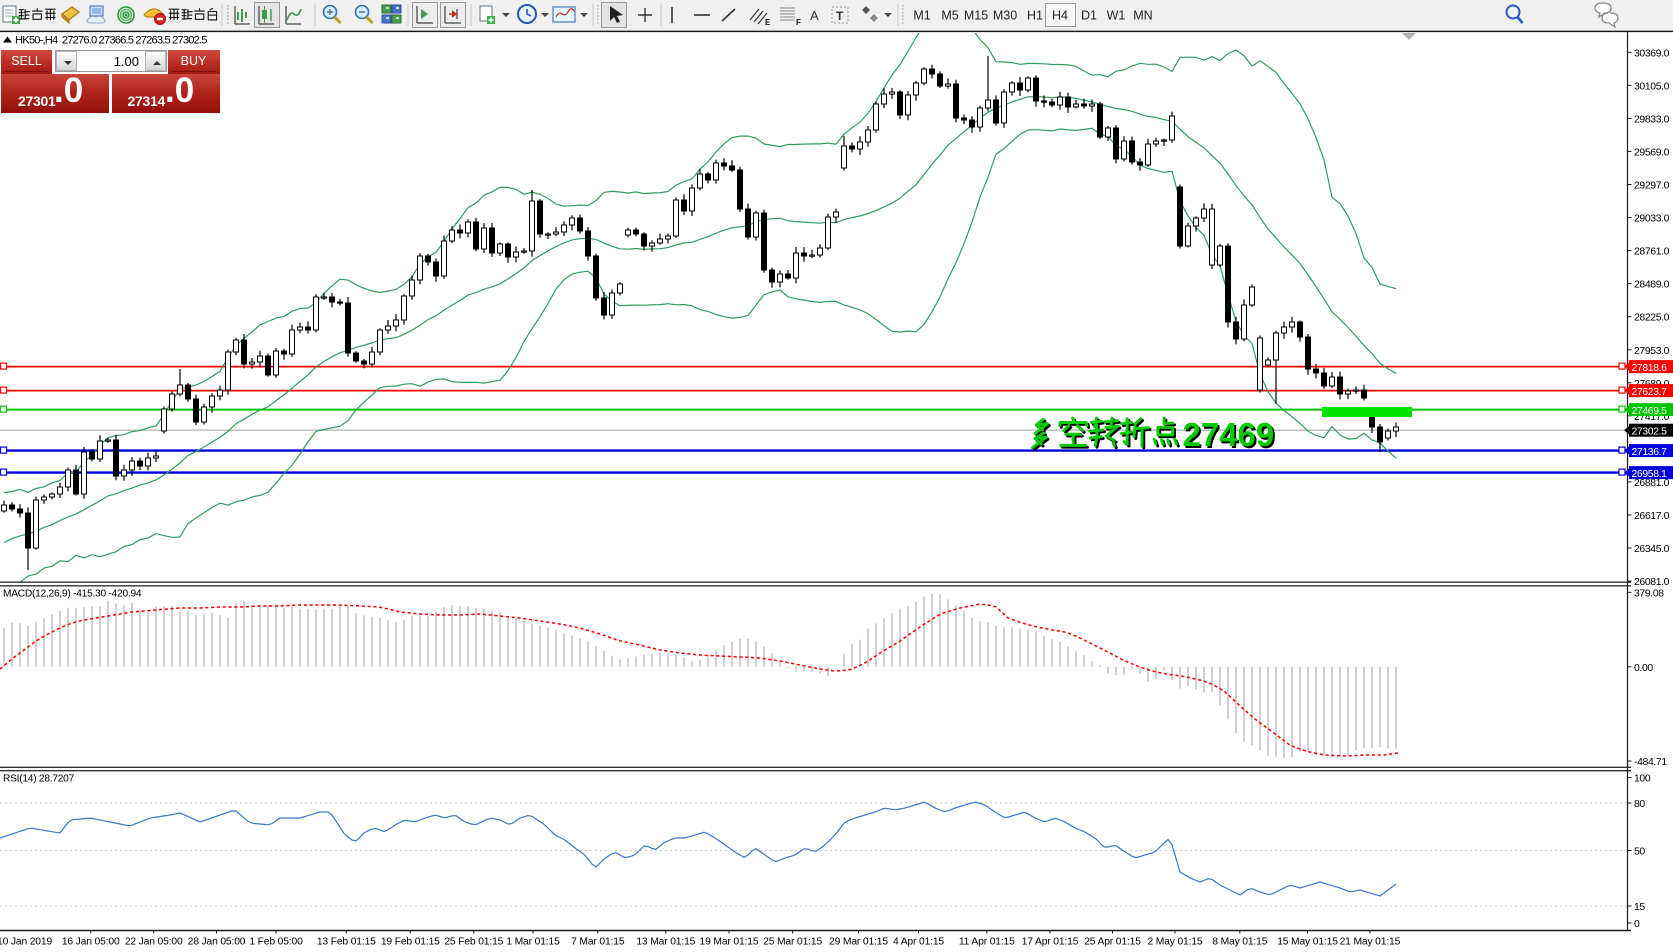 Image resolution: width=1673 pixels, height=952 pixels. I want to click on svg-text: 379.08, so click(1649, 593).